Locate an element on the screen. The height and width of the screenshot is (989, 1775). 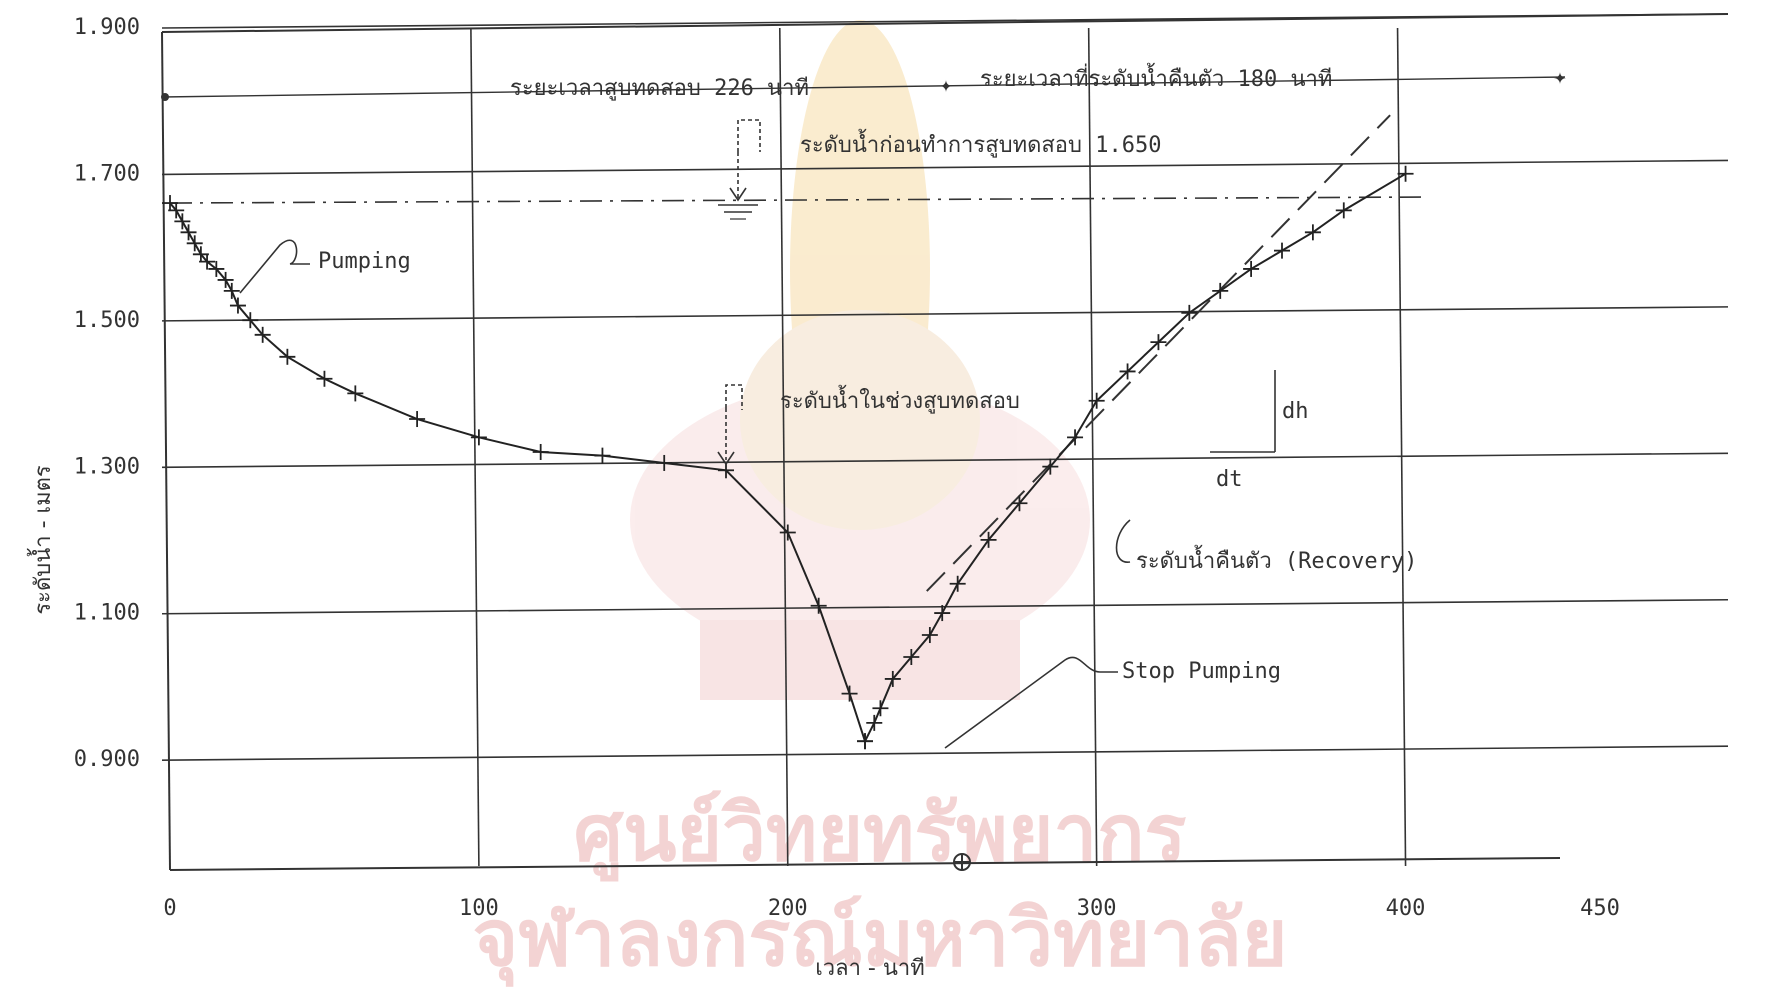
x-tick-labels: 0 100 200 300 400 450 is located at coordinates (891, 908).